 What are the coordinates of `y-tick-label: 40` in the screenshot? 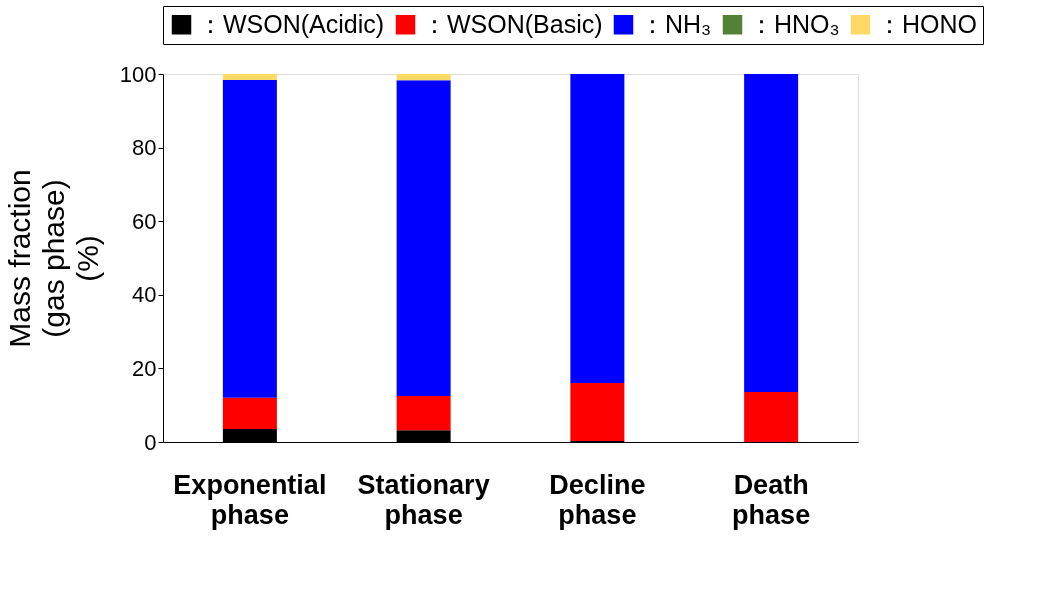 It's located at (144, 295).